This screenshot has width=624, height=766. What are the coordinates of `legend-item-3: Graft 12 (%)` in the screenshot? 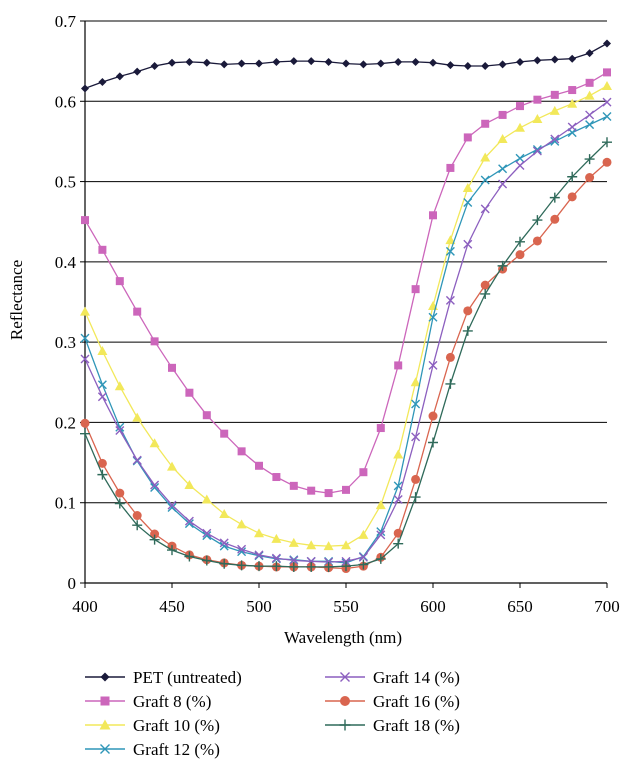 It's located at (152, 749).